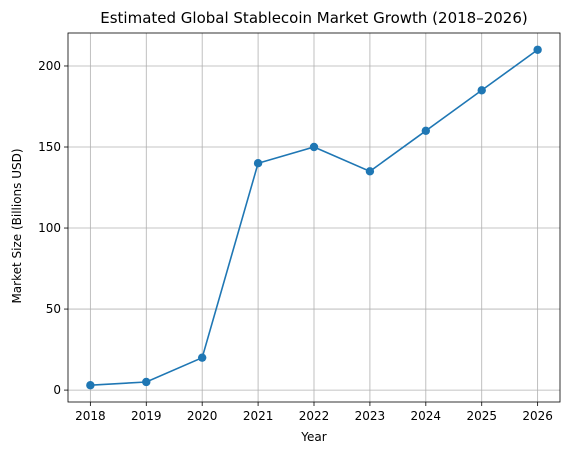 The width and height of the screenshot is (571, 455). What do you see at coordinates (53, 309) in the screenshot?
I see `y-tick-label: 50` at bounding box center [53, 309].